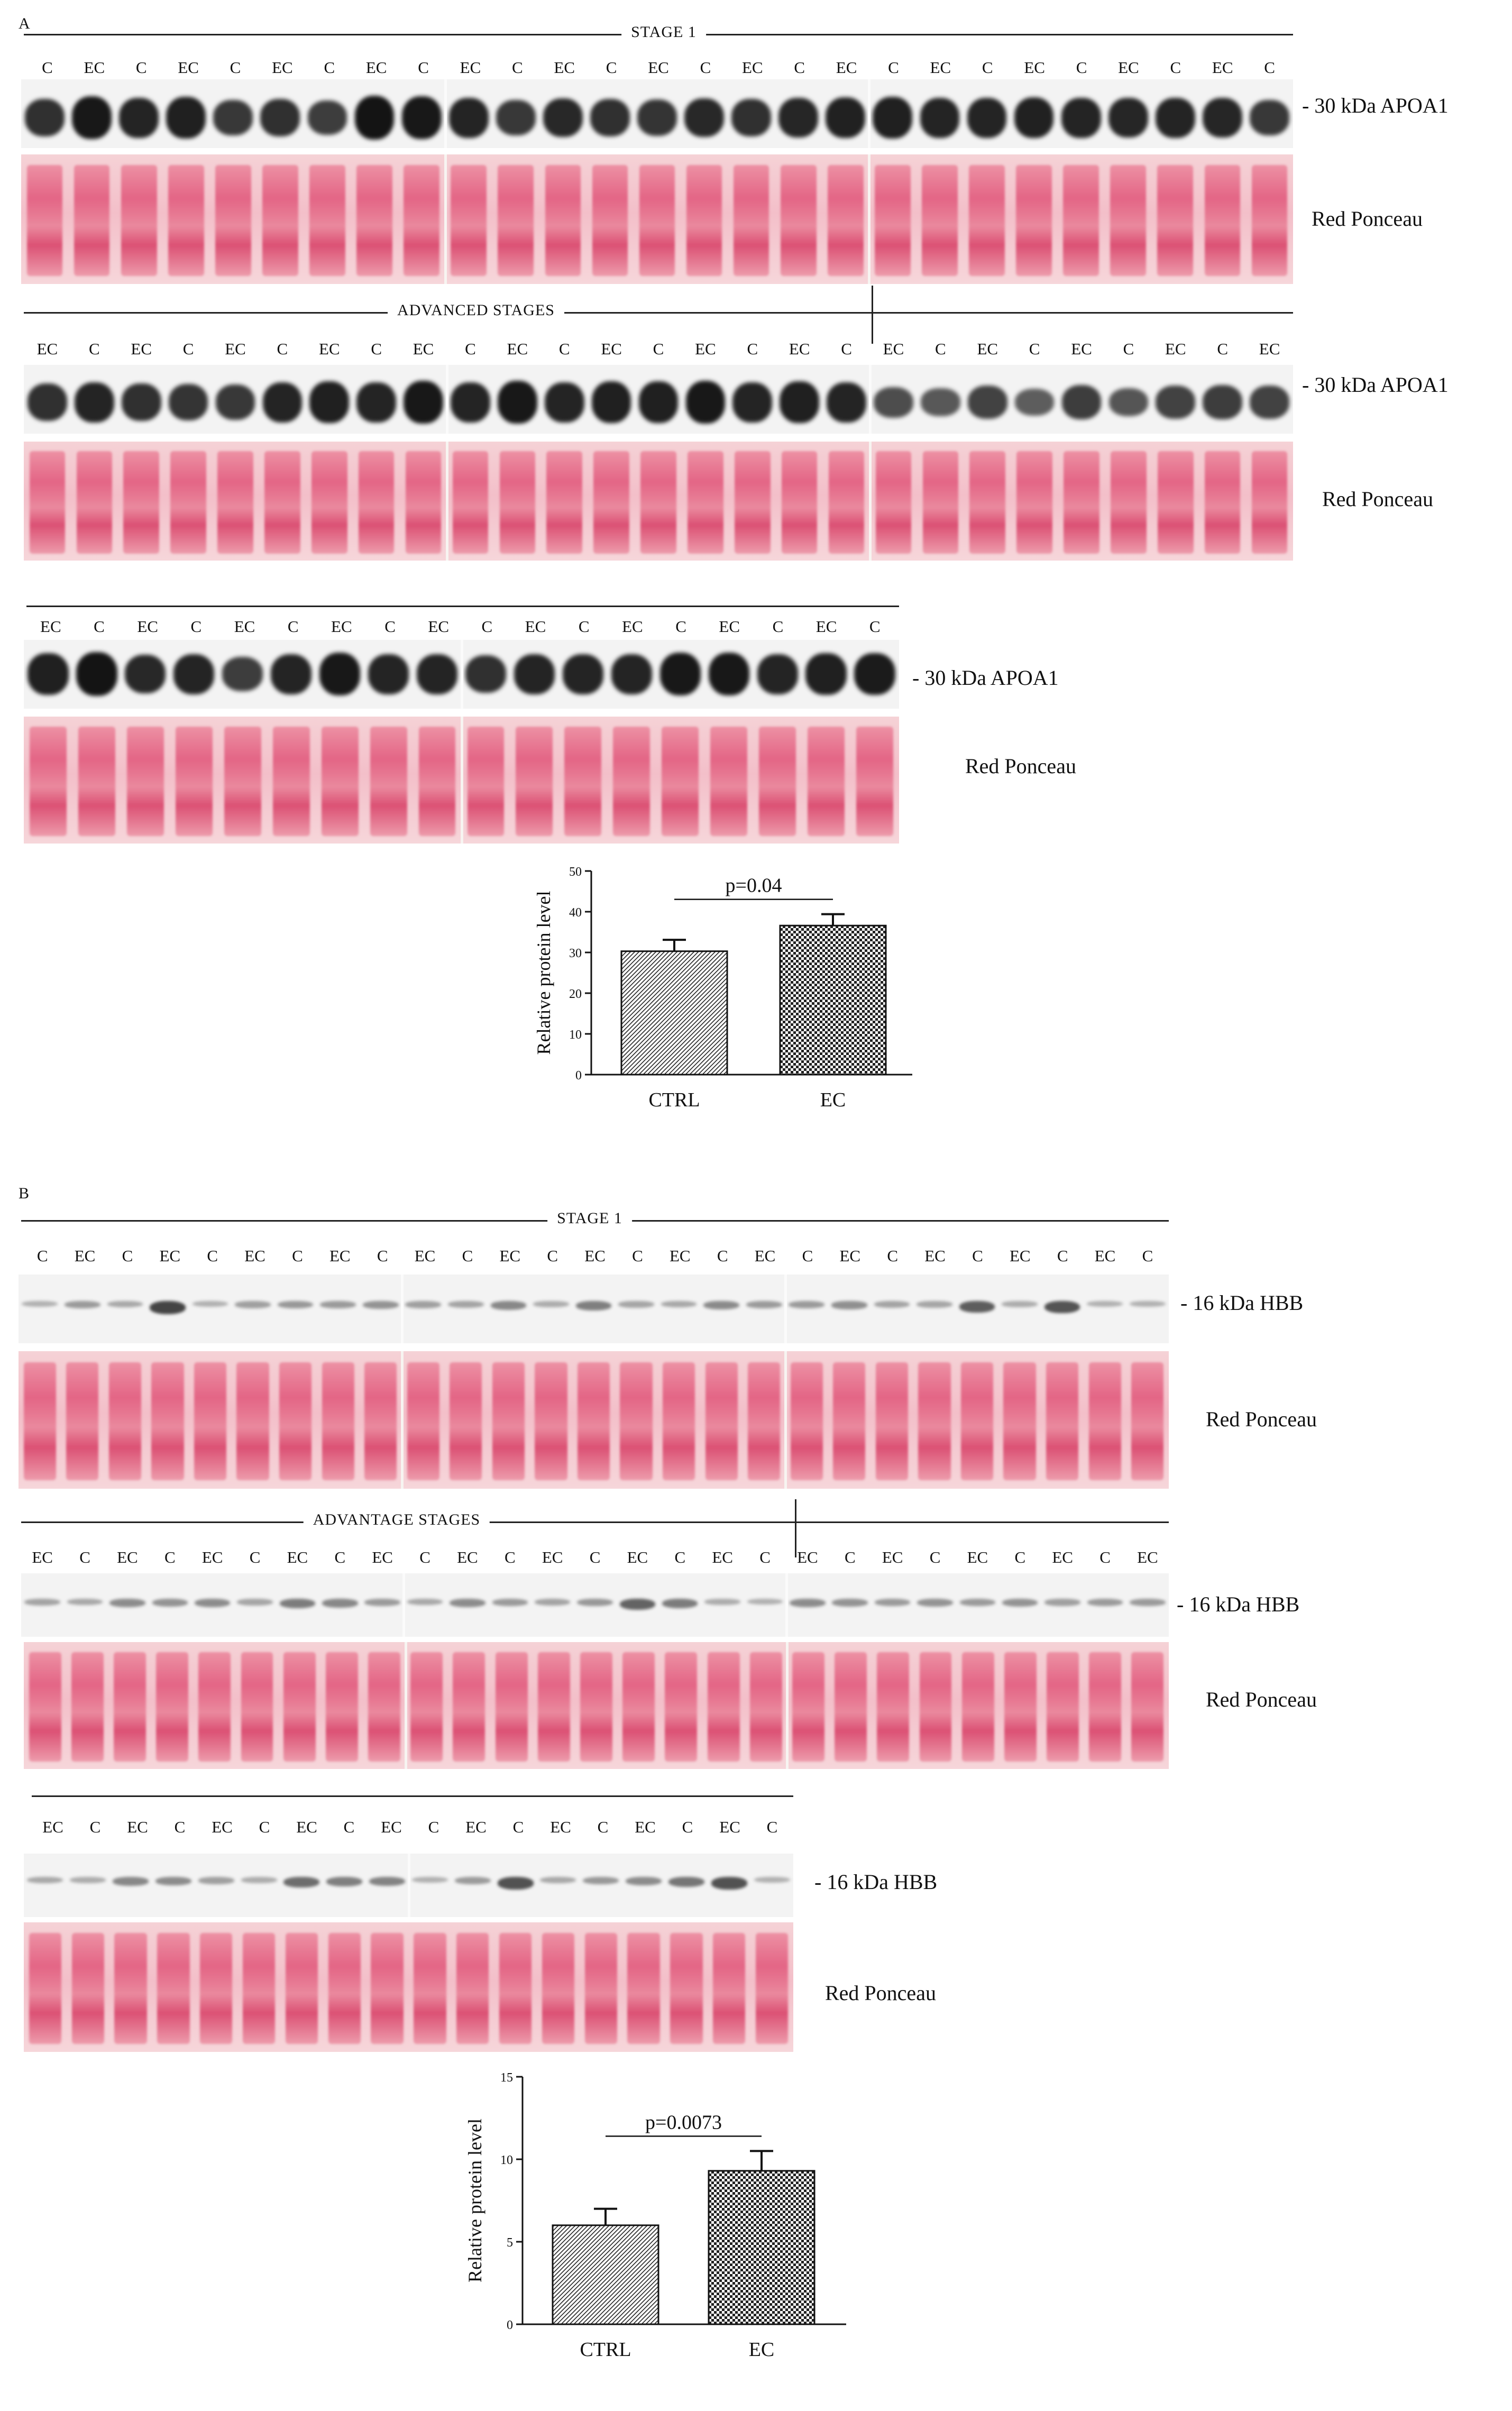 The image size is (1512, 2411). I want to click on panel-b-ponceau-label-1: Red Ponceau, so click(1261, 1419).